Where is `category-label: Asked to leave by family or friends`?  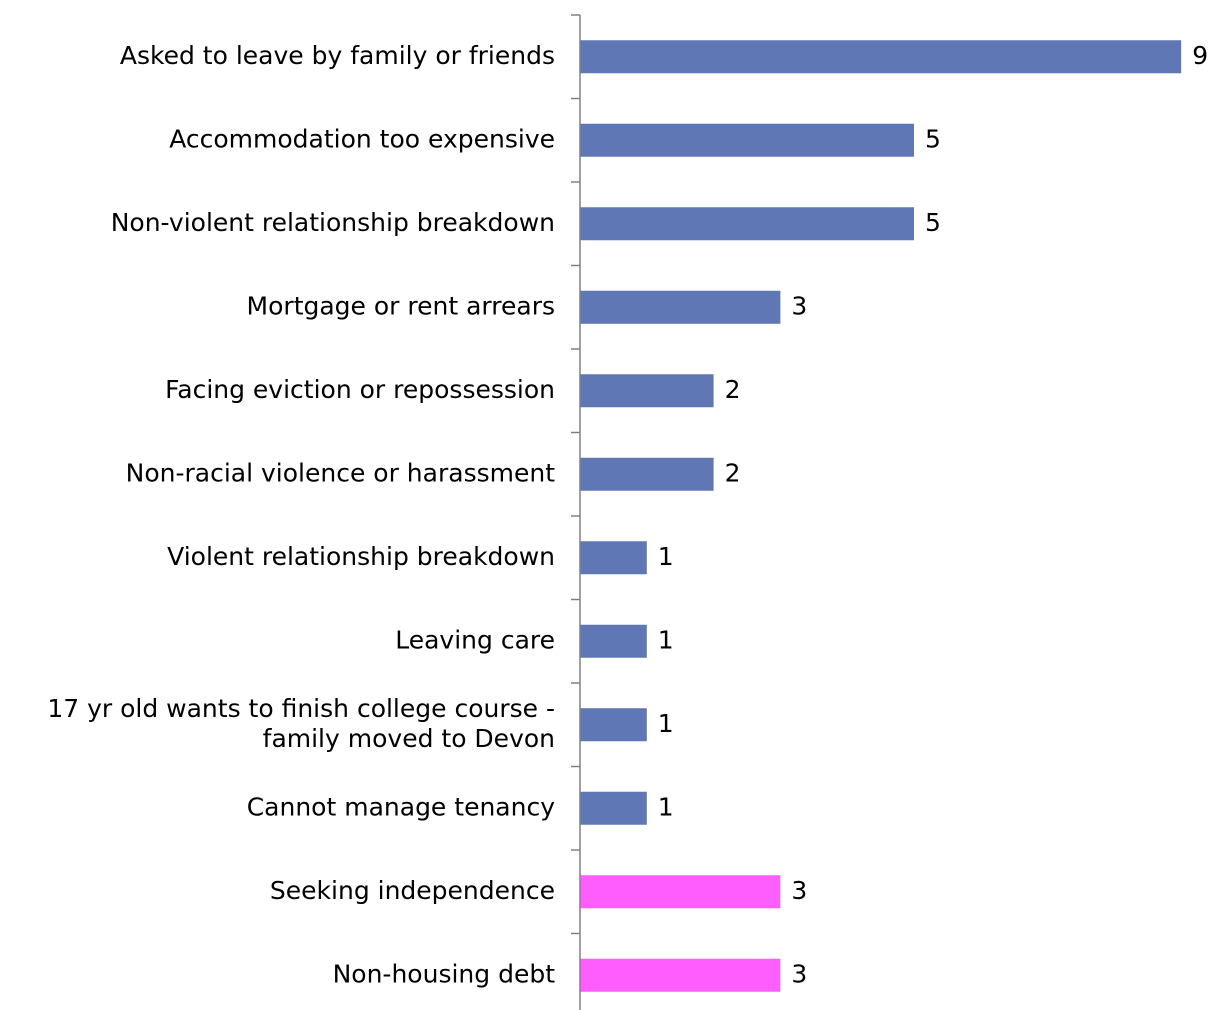 category-label: Asked to leave by family or friends is located at coordinates (337, 55).